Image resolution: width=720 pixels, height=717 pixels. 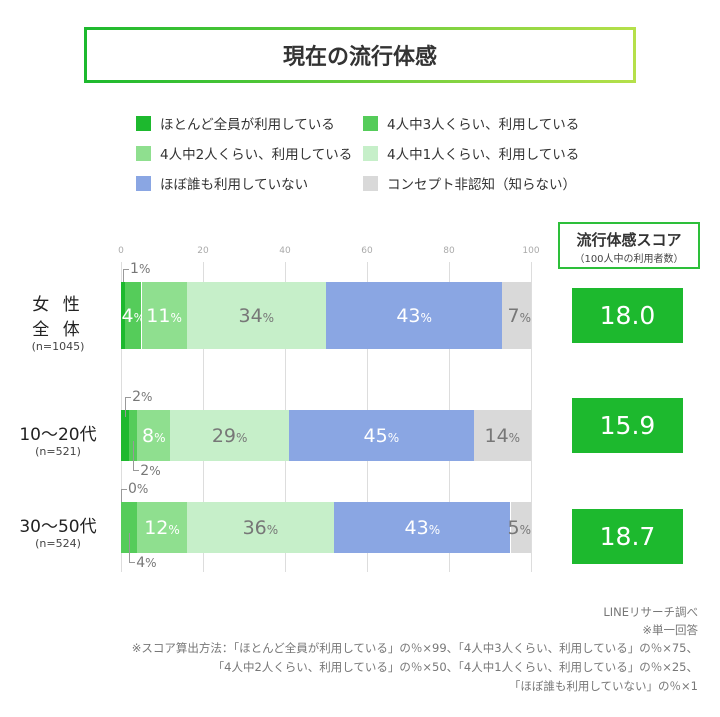 What do you see at coordinates (650, 612) in the screenshot?
I see `footnote-source: LINEリサーチ調べ` at bounding box center [650, 612].